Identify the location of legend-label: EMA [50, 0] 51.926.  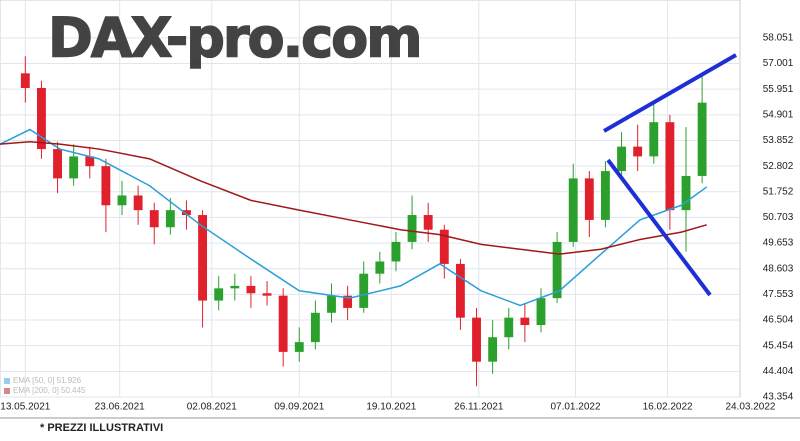
(47, 380).